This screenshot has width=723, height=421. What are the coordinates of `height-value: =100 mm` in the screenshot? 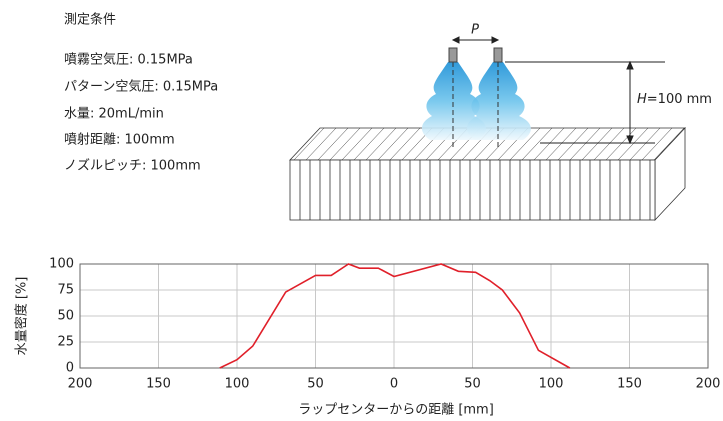 It's located at (679, 99).